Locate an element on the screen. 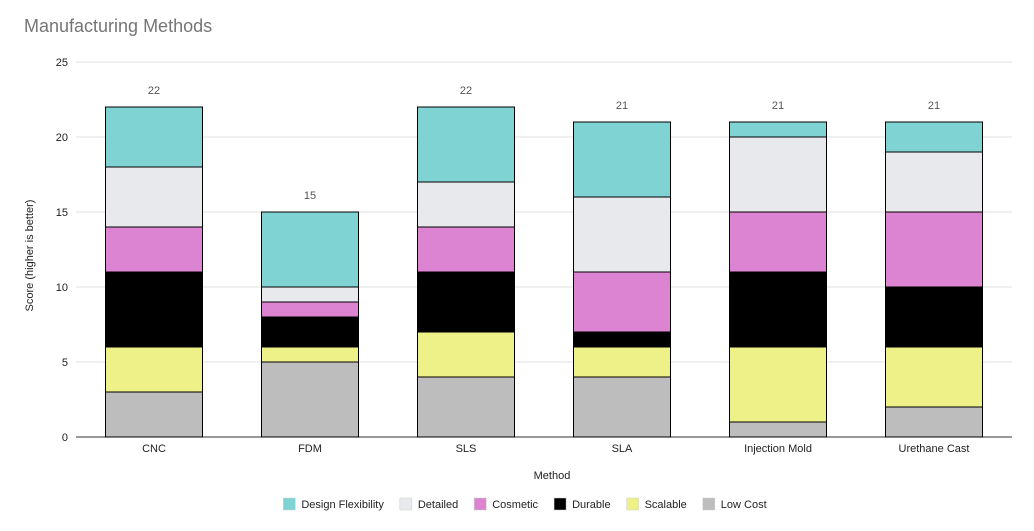  legend-label: Cosmetic is located at coordinates (515, 505).